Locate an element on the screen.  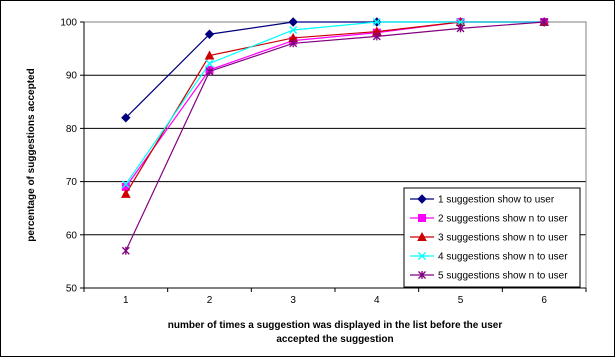
x-tick-label-3: 3 is located at coordinates (293, 300).